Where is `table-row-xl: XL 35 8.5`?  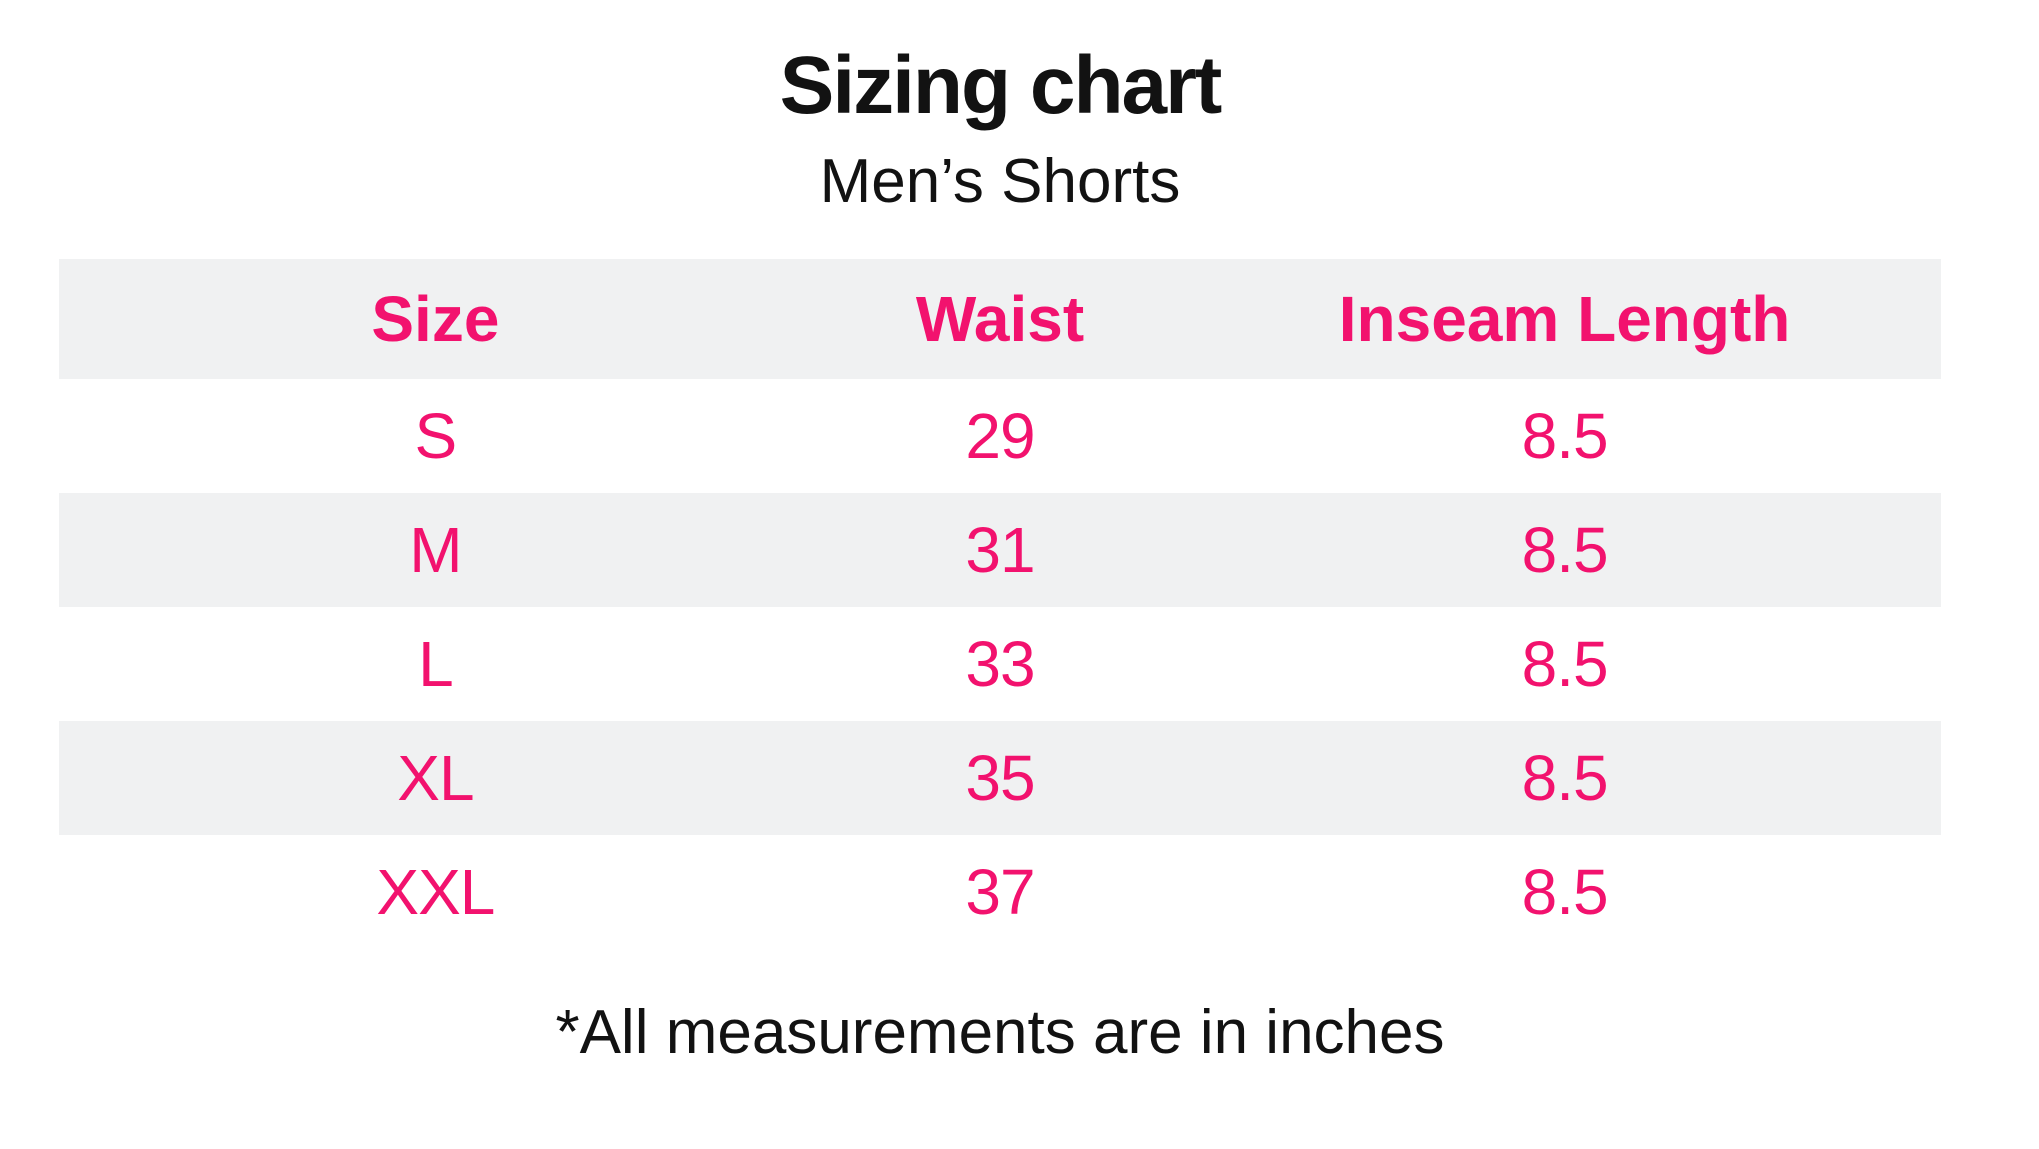 table-row-xl: XL 35 8.5 is located at coordinates (1000, 778).